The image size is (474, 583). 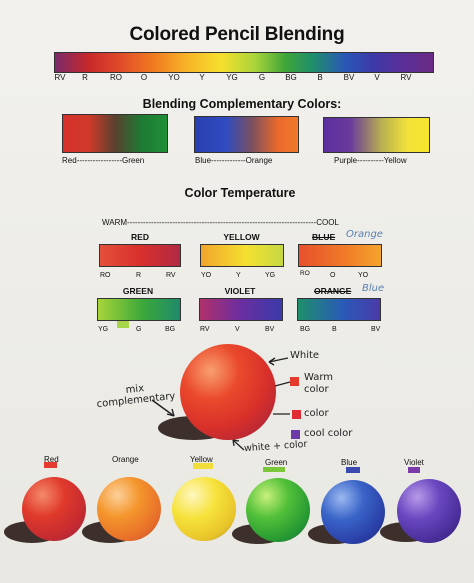 What do you see at coordinates (116, 77) in the screenshot?
I see `spectrum-label: RO` at bounding box center [116, 77].